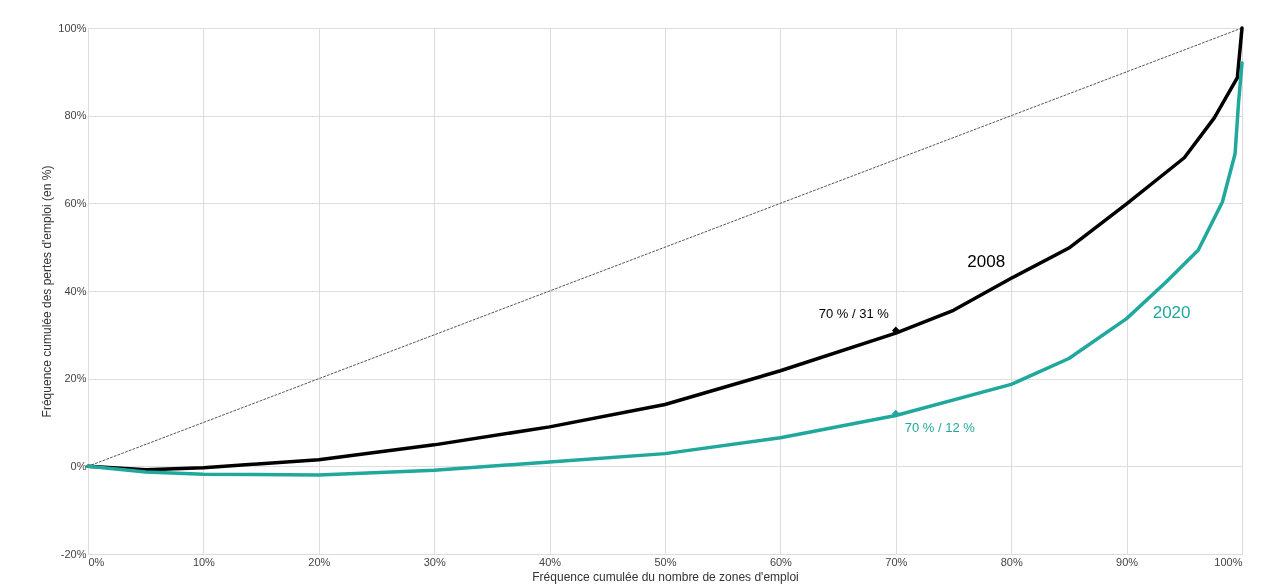 The width and height of the screenshot is (1277, 587). What do you see at coordinates (319, 561) in the screenshot?
I see `x-tick-label: 20%` at bounding box center [319, 561].